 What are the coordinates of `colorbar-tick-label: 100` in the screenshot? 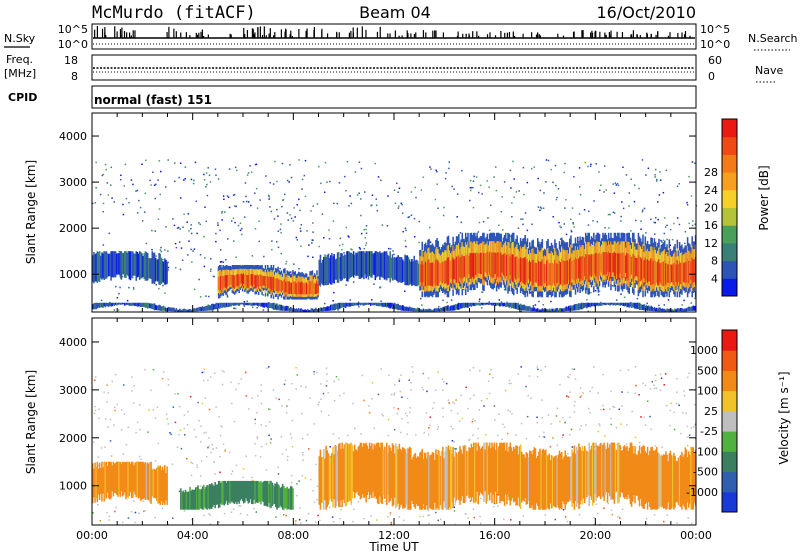 It's located at (707, 391).